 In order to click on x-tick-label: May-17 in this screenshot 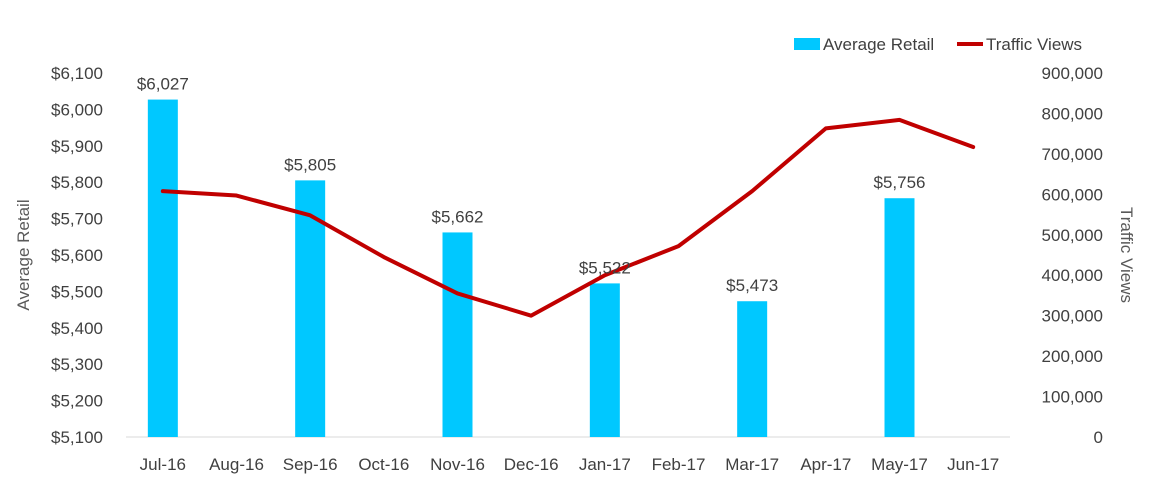, I will do `click(899, 464)`.